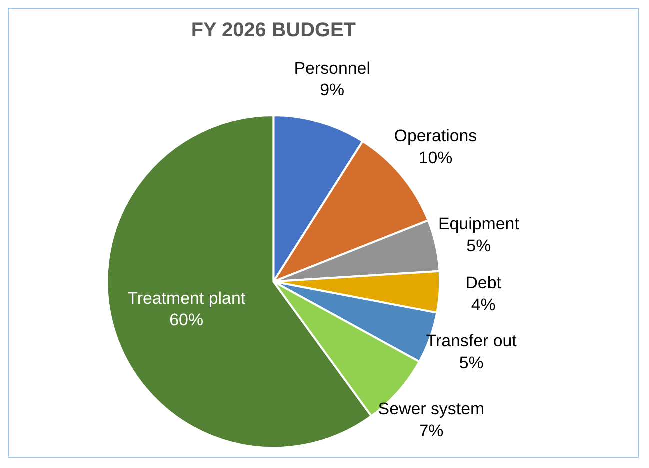 The height and width of the screenshot is (468, 649). Describe the element at coordinates (436, 136) in the screenshot. I see `slice-label: Operations` at that location.